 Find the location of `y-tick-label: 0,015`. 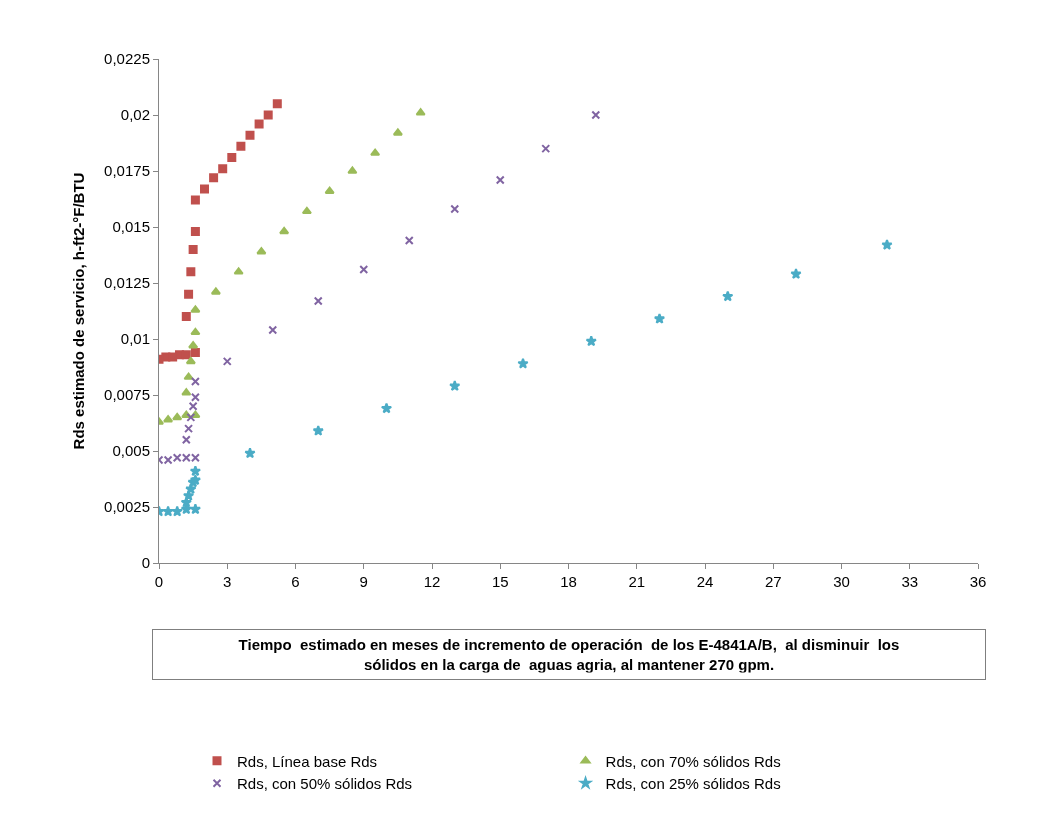

y-tick-label: 0,015 is located at coordinates (131, 227).